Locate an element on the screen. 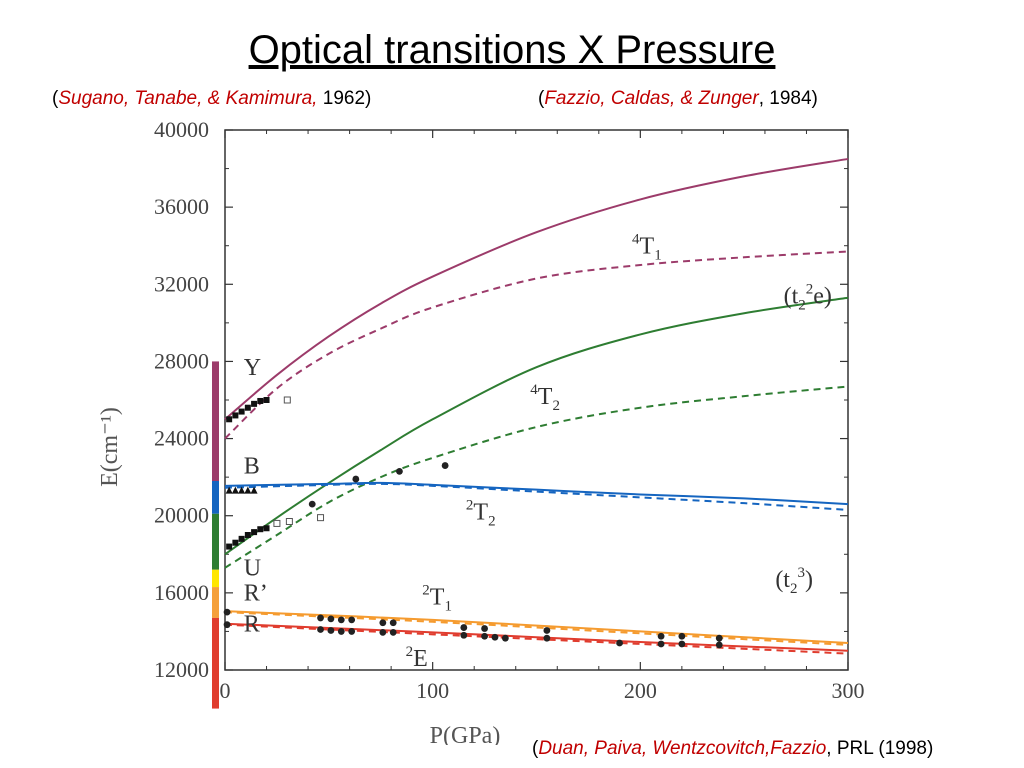 This screenshot has width=1024, height=768. label-subscript: 1 is located at coordinates (448, 606).